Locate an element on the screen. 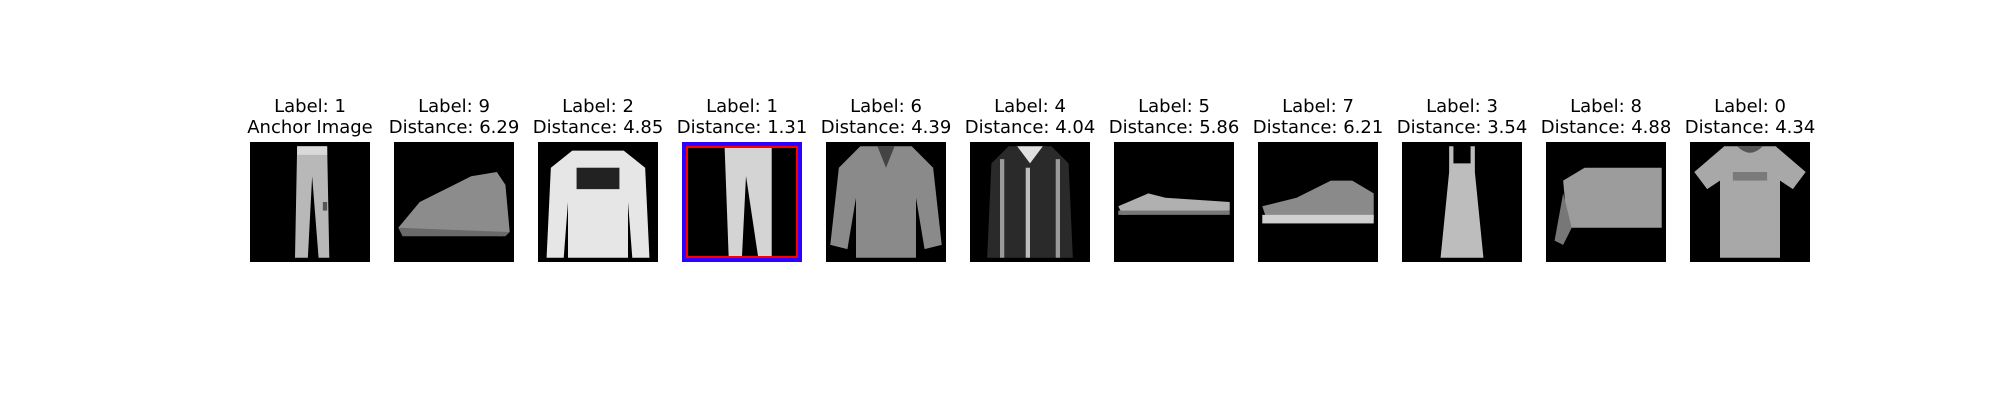 This screenshot has height=400, width=2000. pullover-image is located at coordinates (598, 202).